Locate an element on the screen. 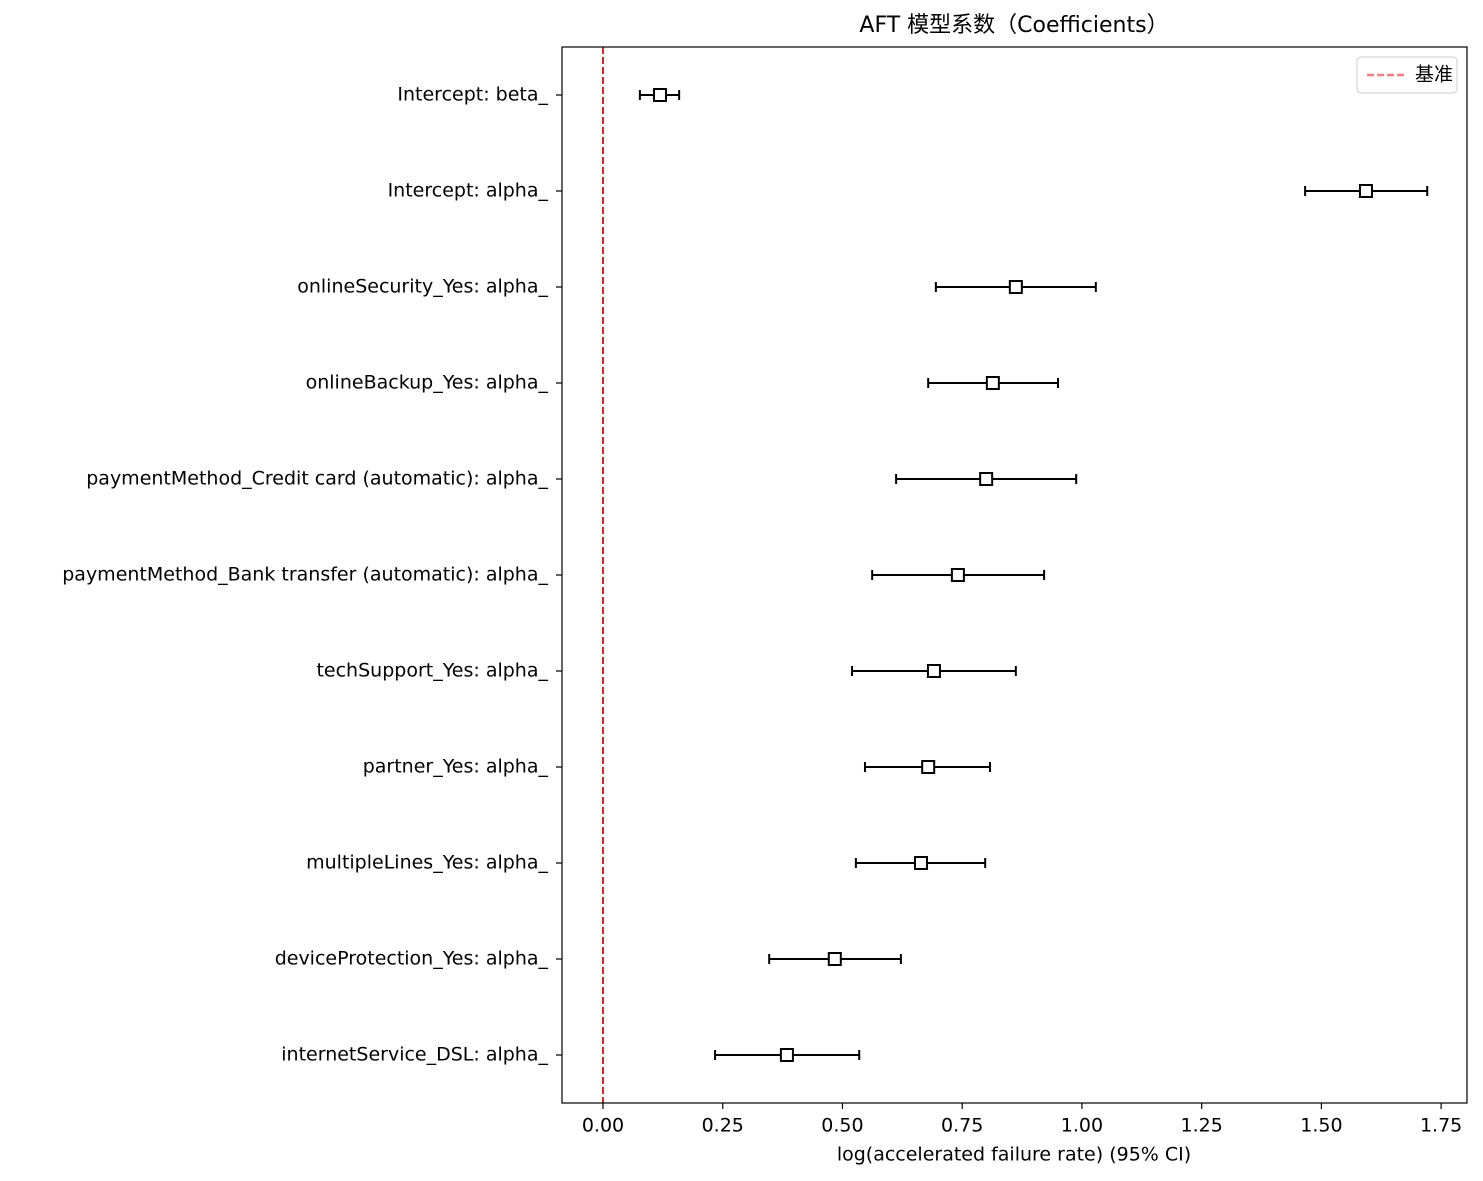  x-tick-label: 0.00 is located at coordinates (603, 1126).